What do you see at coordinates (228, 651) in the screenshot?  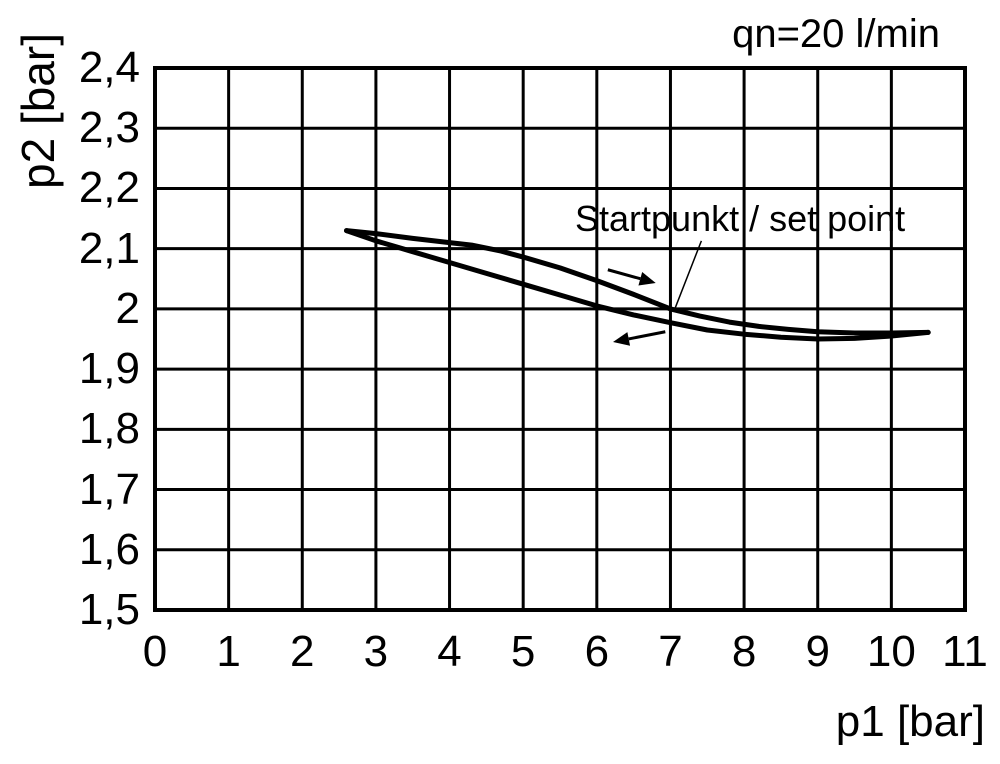 I see `x-tick-label: 1` at bounding box center [228, 651].